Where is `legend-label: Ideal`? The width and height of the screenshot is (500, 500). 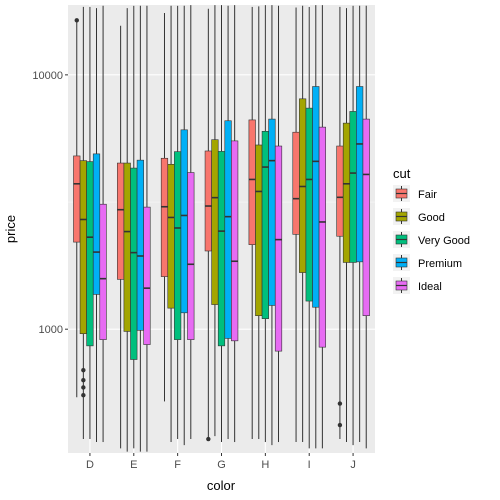 legend-label: Ideal is located at coordinates (430, 287).